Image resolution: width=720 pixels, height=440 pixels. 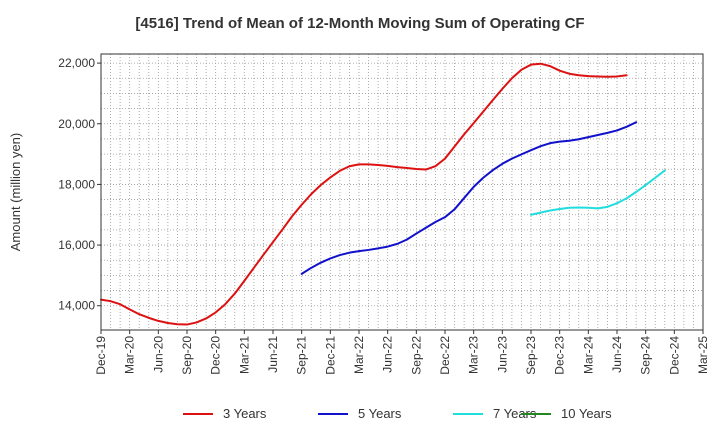 I want to click on legend-label-10-years: 10 Years, so click(x=586, y=413).